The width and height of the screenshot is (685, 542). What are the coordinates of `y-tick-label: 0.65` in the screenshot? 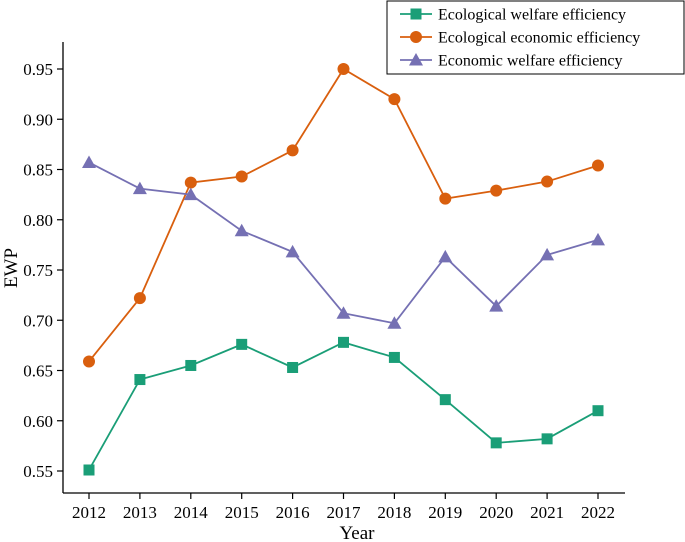 It's located at (38, 371).